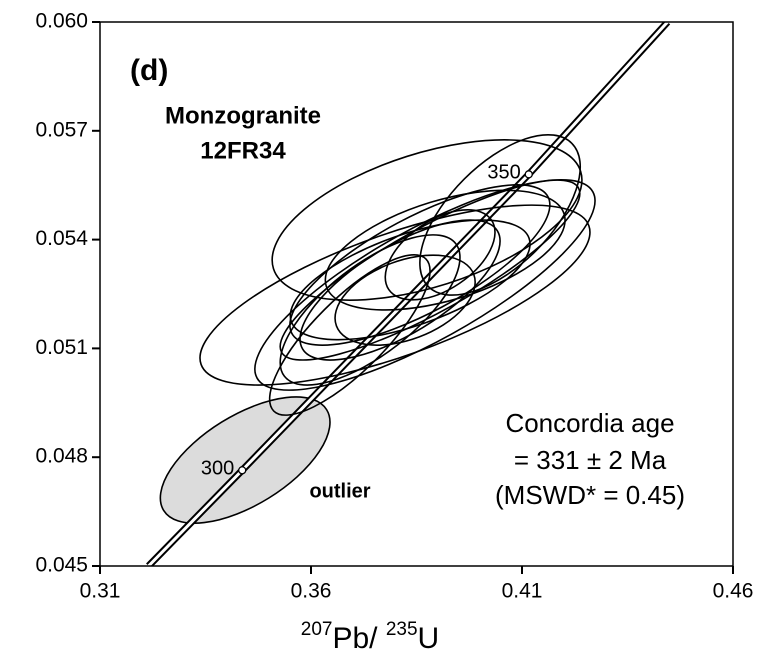 The width and height of the screenshot is (776, 662). What do you see at coordinates (590, 495) in the screenshot?
I see `mswd: (MSWD* = 0.45)` at bounding box center [590, 495].